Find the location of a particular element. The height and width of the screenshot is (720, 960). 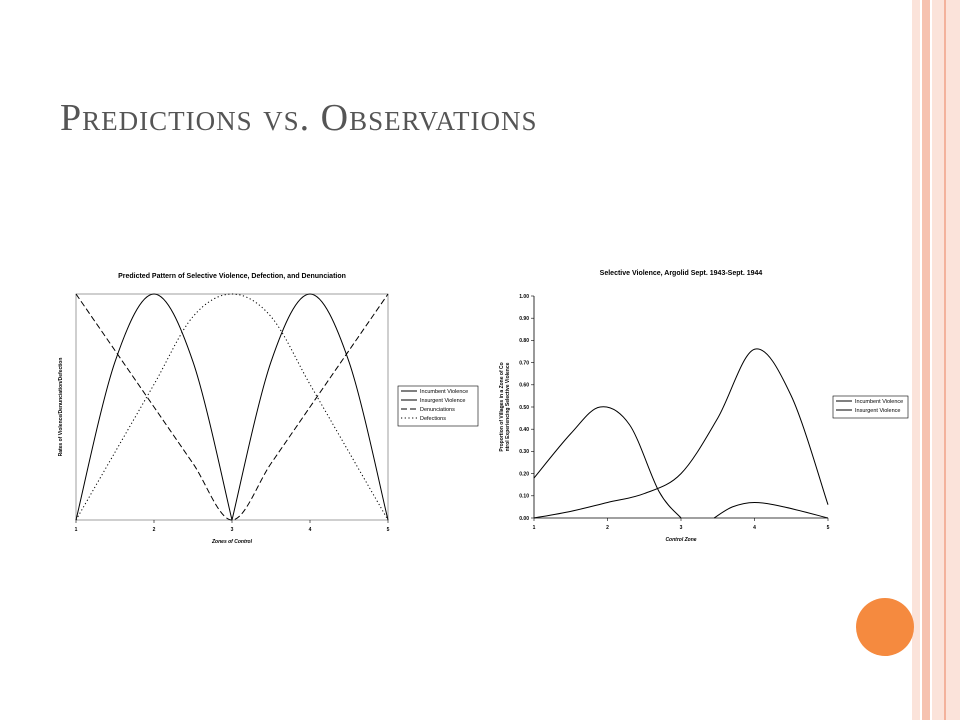

y-tick-label: 0.70 is located at coordinates (524, 363).